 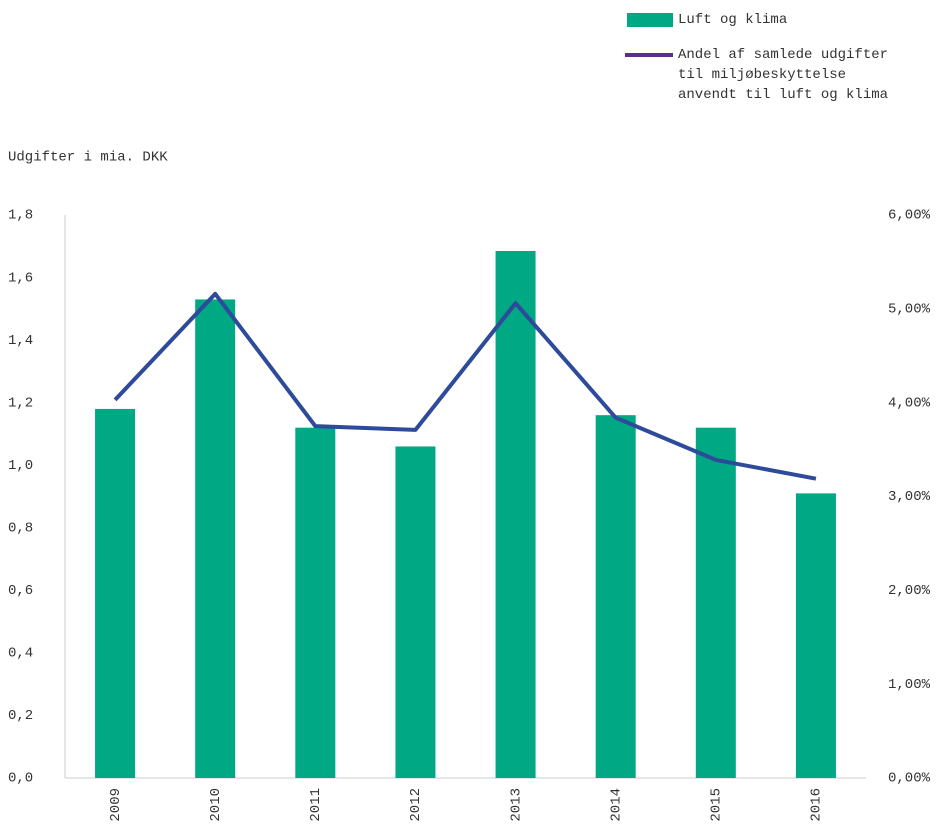 What do you see at coordinates (20, 591) in the screenshot?
I see `y-tick-label: 0,6` at bounding box center [20, 591].